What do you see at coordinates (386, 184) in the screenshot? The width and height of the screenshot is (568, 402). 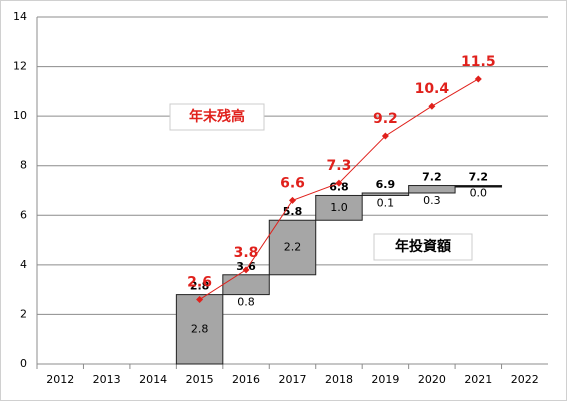 I see `total-label: 6.9` at bounding box center [386, 184].